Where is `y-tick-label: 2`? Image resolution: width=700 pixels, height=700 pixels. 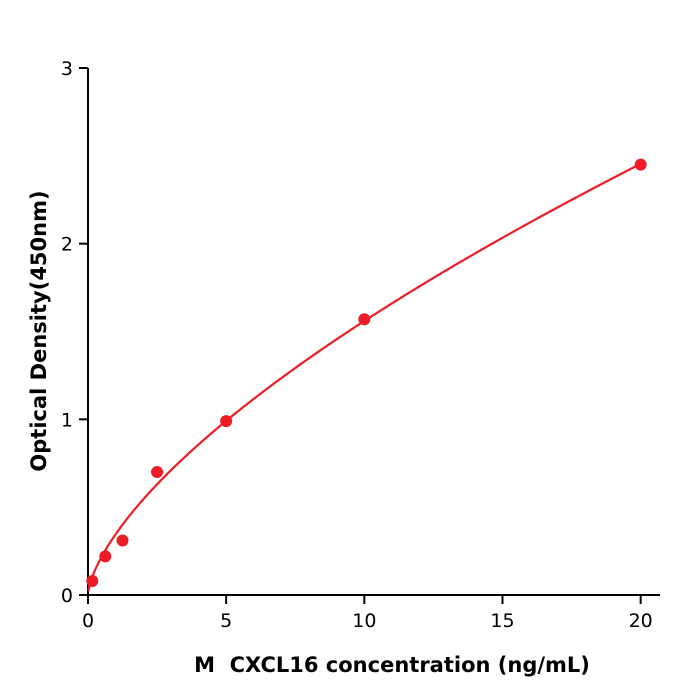
y-tick-label: 2 is located at coordinates (67, 245).